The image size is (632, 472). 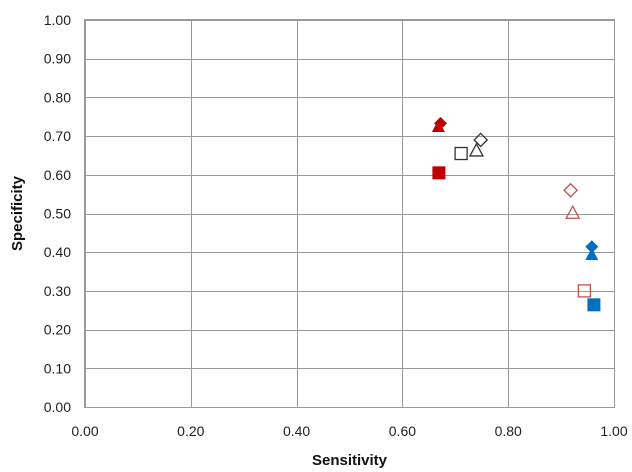 What do you see at coordinates (57, 368) in the screenshot?
I see `y-tick-label: 0.10` at bounding box center [57, 368].